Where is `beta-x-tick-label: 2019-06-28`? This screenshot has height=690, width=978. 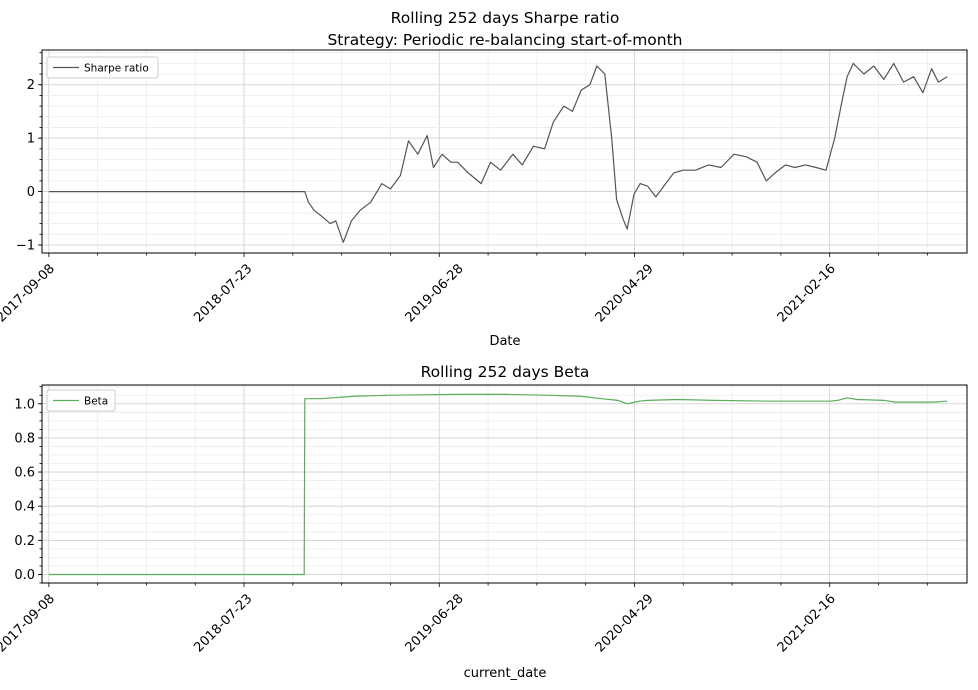 beta-x-tick-label: 2019-06-28 is located at coordinates (435, 623).